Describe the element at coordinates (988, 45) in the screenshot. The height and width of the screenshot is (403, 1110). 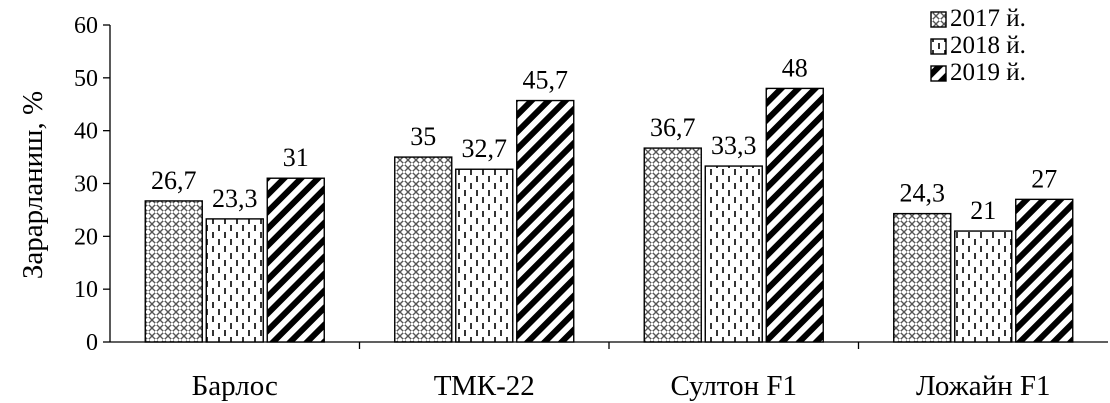
I see `legend-label: 2018 й.` at that location.